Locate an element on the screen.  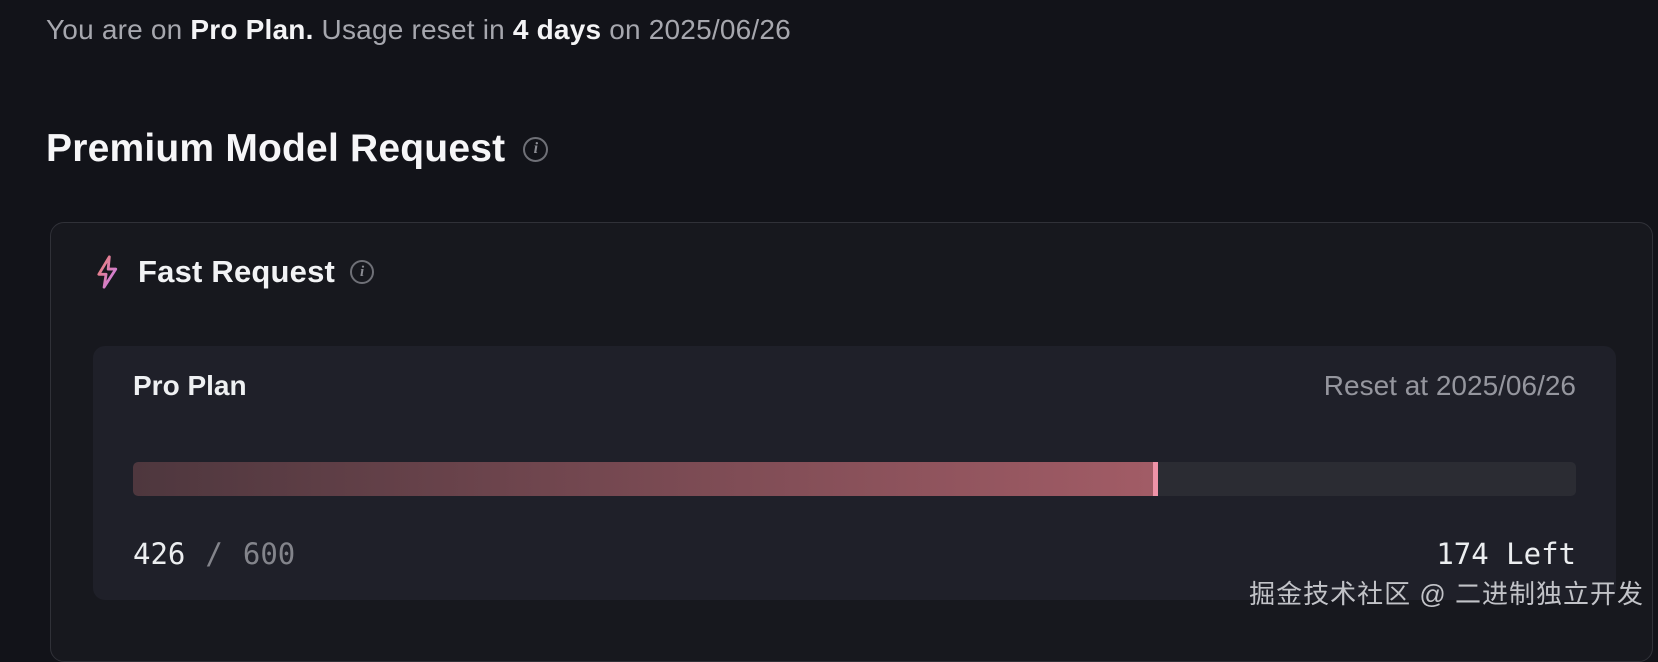
status-reset-date: on 2025/06/26 is located at coordinates (696, 29).